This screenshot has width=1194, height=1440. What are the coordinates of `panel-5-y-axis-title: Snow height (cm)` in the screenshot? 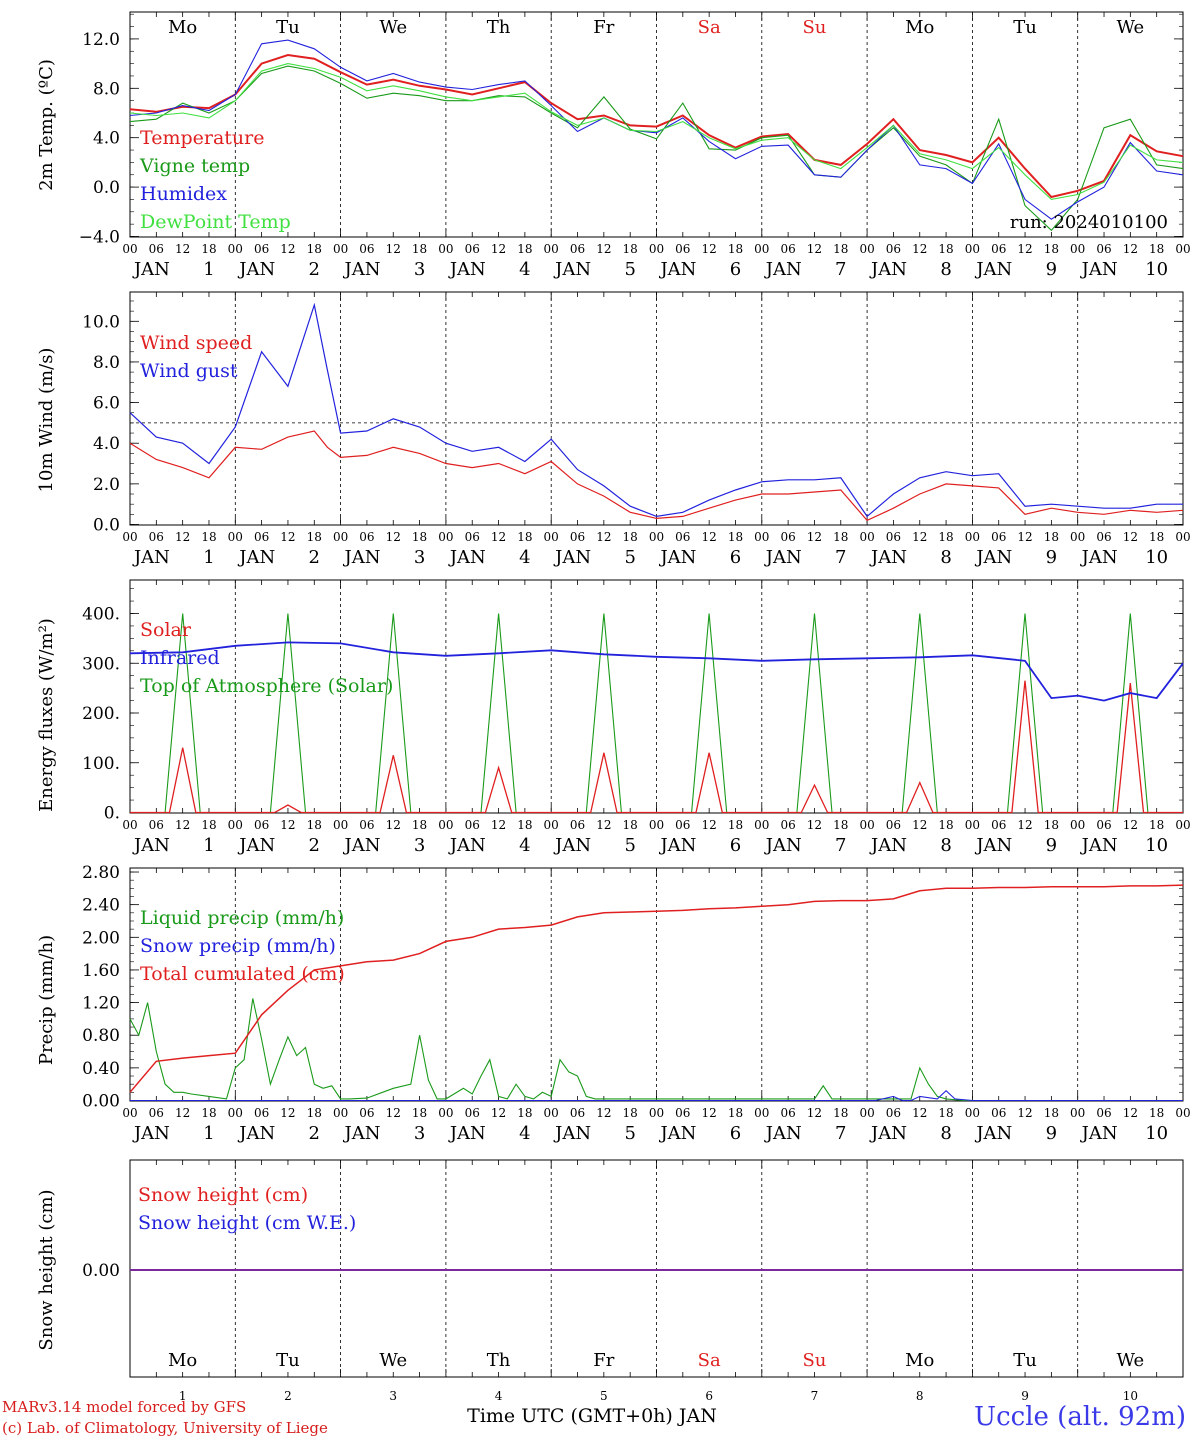 It's located at (46, 1269).